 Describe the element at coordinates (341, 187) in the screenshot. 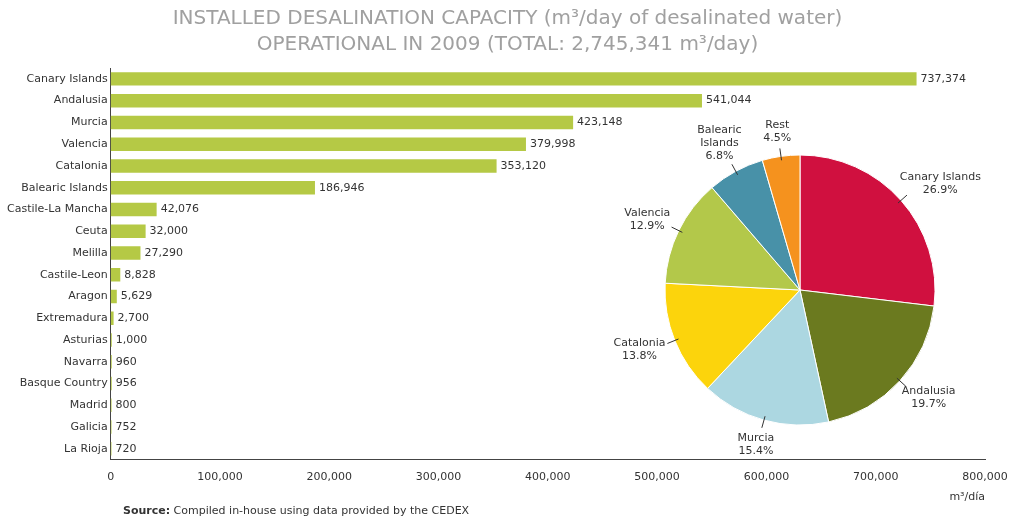

I see `data-label: 186,946` at that location.